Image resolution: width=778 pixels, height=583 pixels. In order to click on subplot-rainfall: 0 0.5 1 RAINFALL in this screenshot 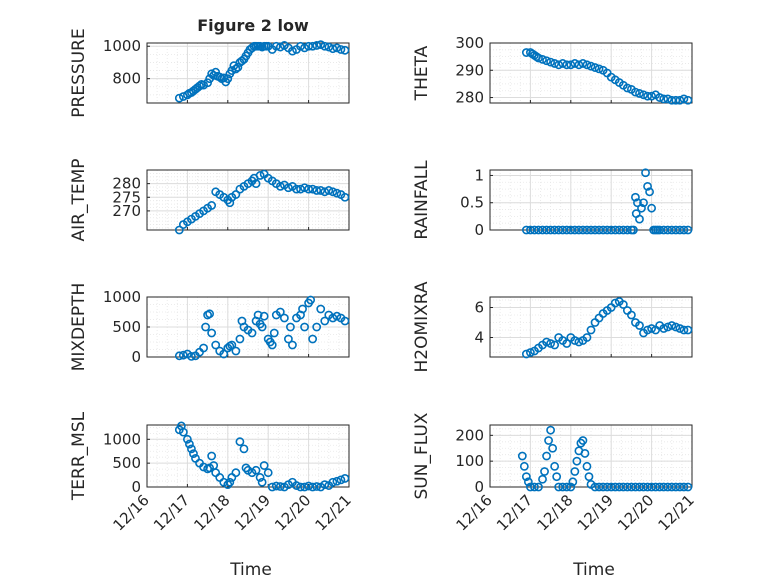, I will do `click(552, 200)`.